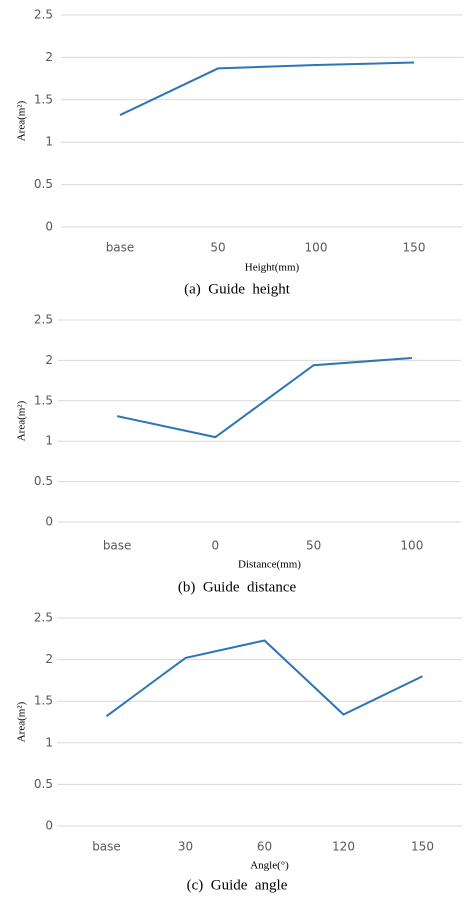 This screenshot has width=473, height=904. I want to click on x-tick-label: 60, so click(264, 847).